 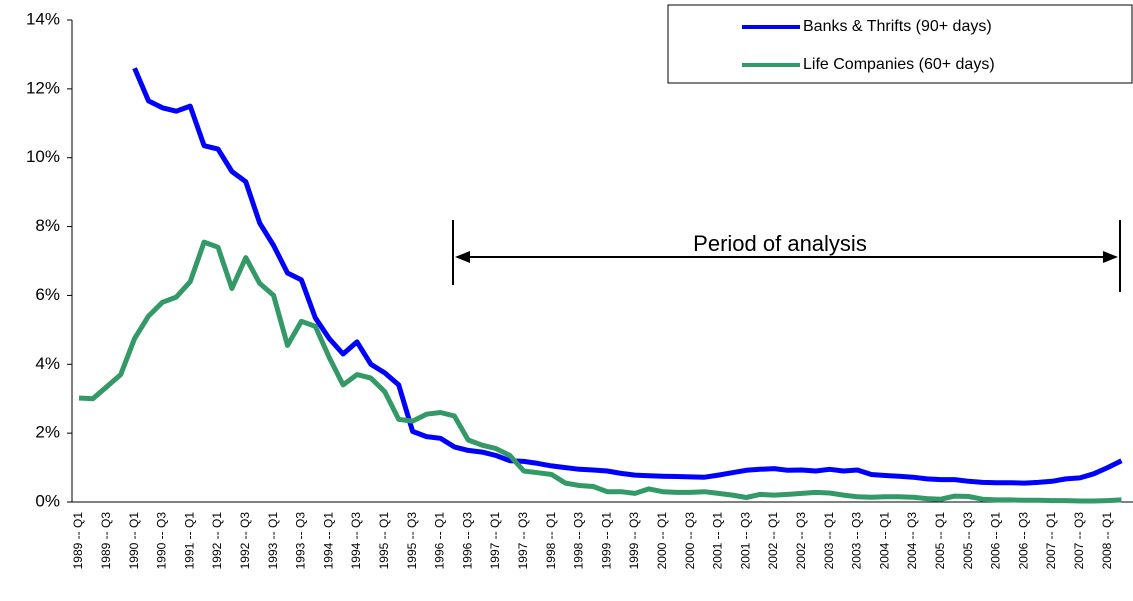 What do you see at coordinates (745, 541) in the screenshot?
I see `x-tick-label: 2001 -- Q3` at bounding box center [745, 541].